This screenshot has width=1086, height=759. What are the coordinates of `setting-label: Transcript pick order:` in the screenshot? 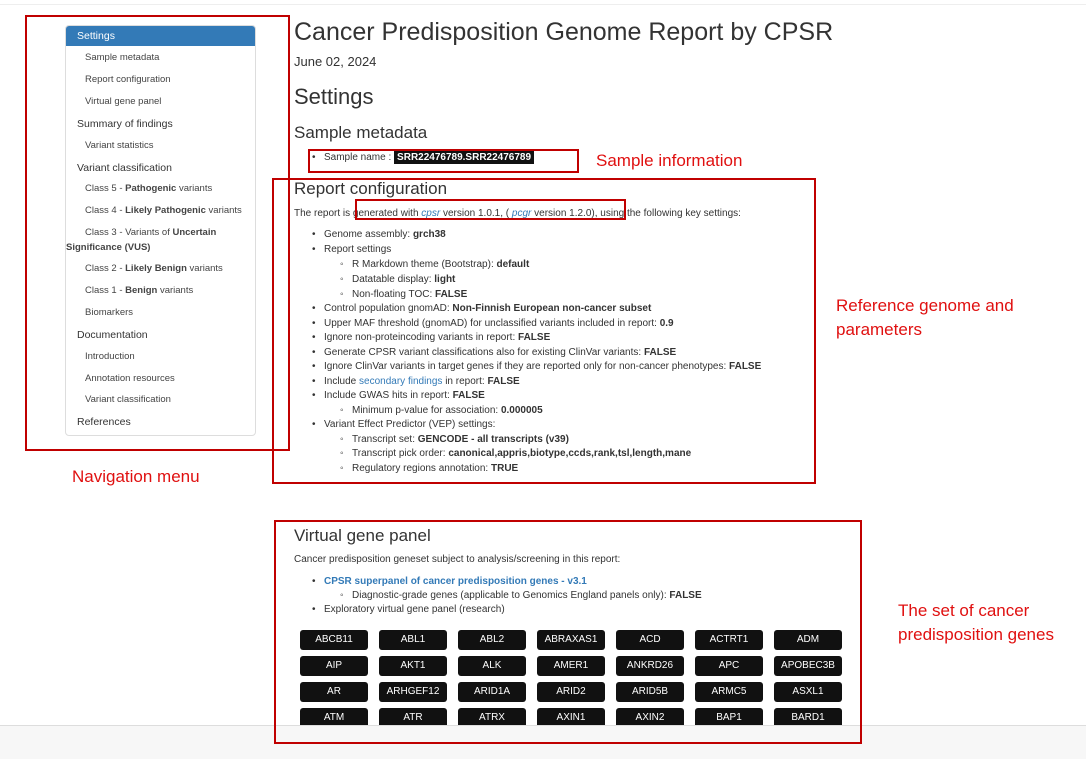 It's located at (400, 453).